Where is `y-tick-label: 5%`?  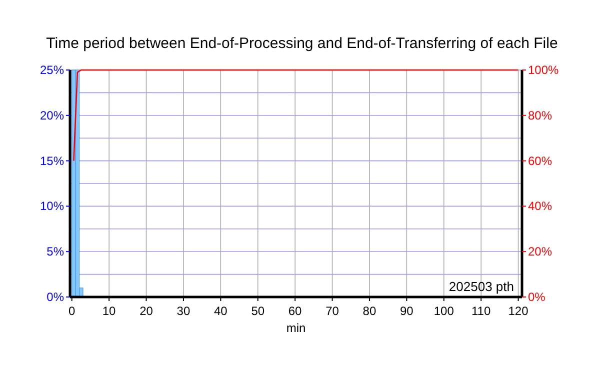 y-tick-label: 5% is located at coordinates (55, 251).